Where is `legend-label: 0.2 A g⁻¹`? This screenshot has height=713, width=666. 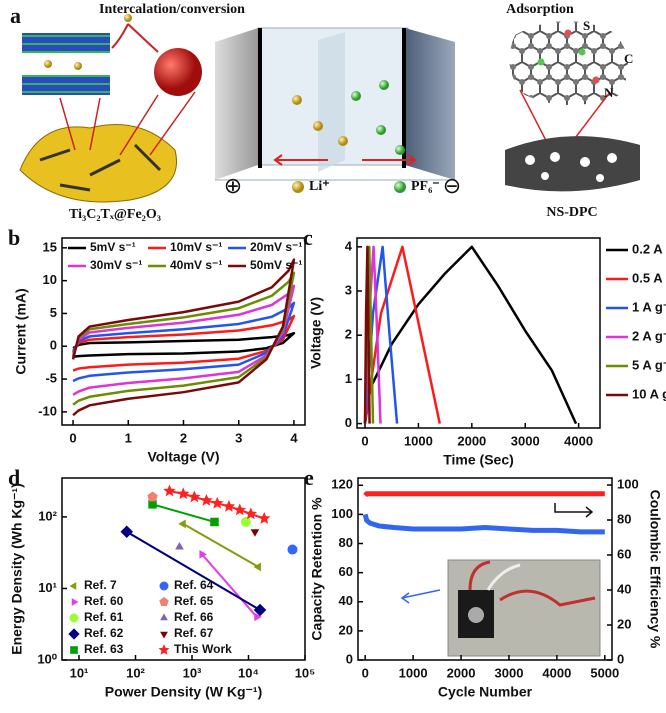 legend-label: 0.2 A g⁻¹ is located at coordinates (649, 248).